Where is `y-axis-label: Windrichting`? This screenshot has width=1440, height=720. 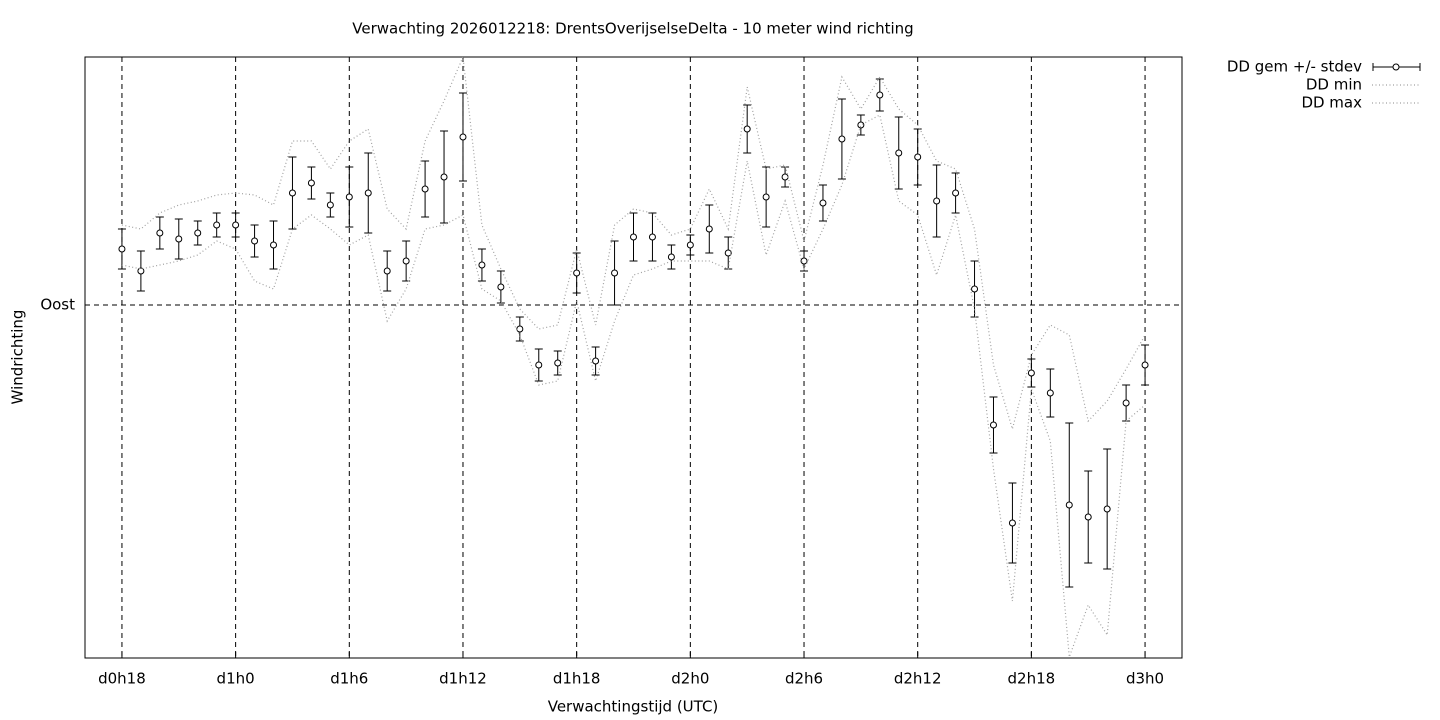
y-axis-label: Windrichting is located at coordinates (18, 357).